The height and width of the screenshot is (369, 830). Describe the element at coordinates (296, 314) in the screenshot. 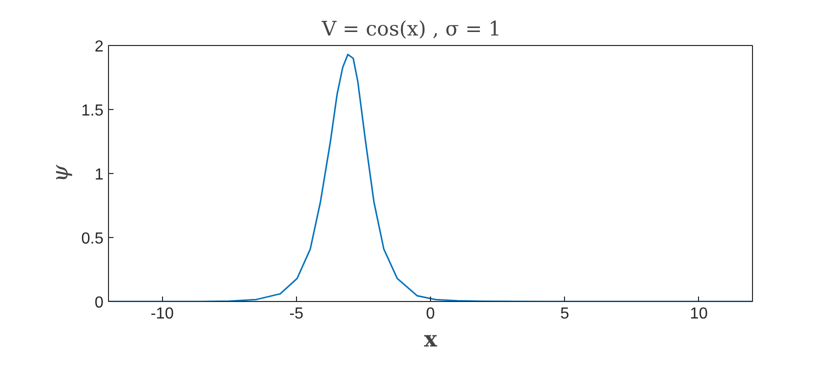

I see `x-tick-label: -5` at that location.